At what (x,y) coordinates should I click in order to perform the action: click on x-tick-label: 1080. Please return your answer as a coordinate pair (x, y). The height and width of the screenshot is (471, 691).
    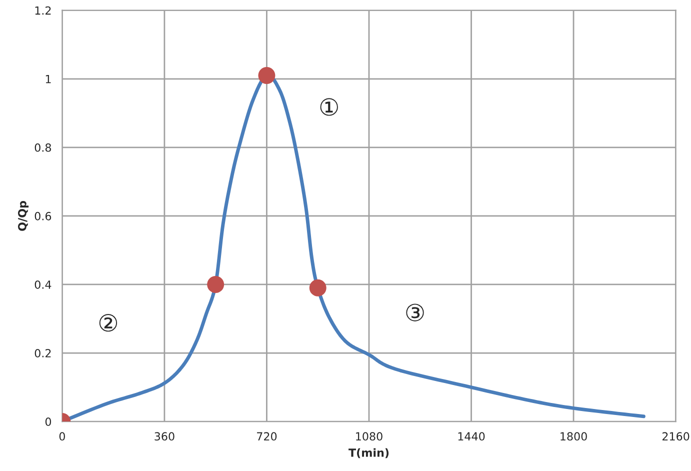
    Looking at the image, I should click on (369, 436).